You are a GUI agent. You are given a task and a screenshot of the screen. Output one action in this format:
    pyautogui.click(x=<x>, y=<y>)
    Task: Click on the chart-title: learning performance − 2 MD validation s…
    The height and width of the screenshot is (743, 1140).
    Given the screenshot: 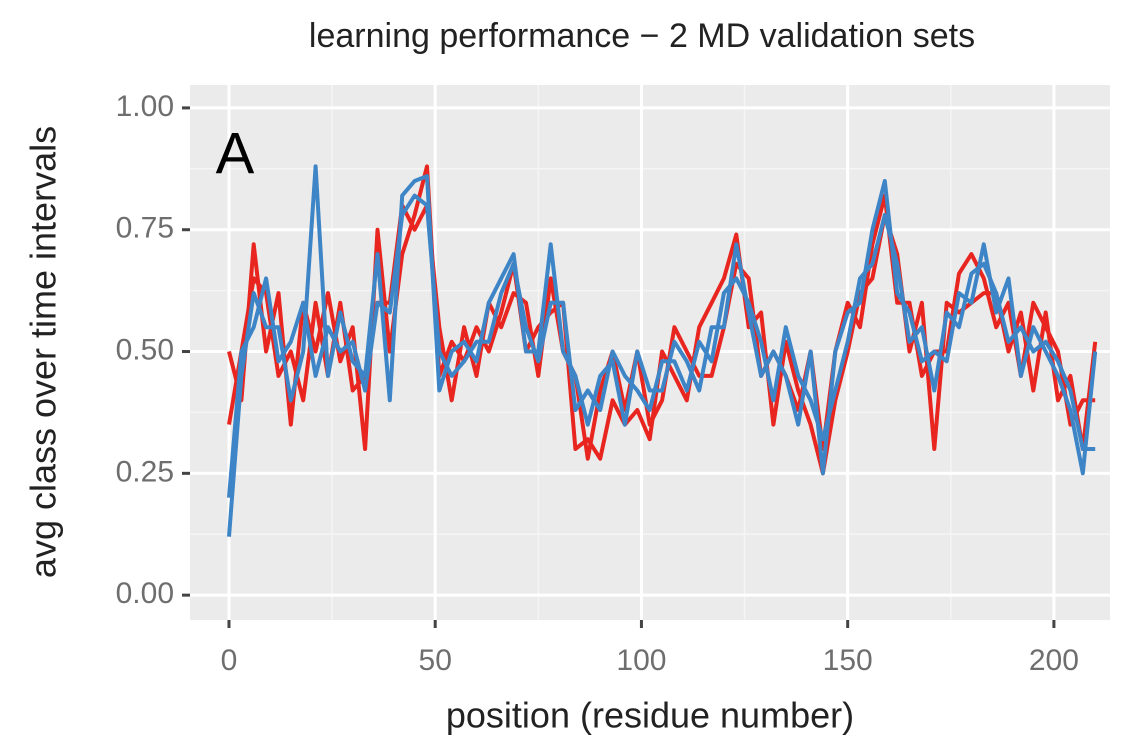 What is the action you would take?
    pyautogui.click(x=642, y=36)
    